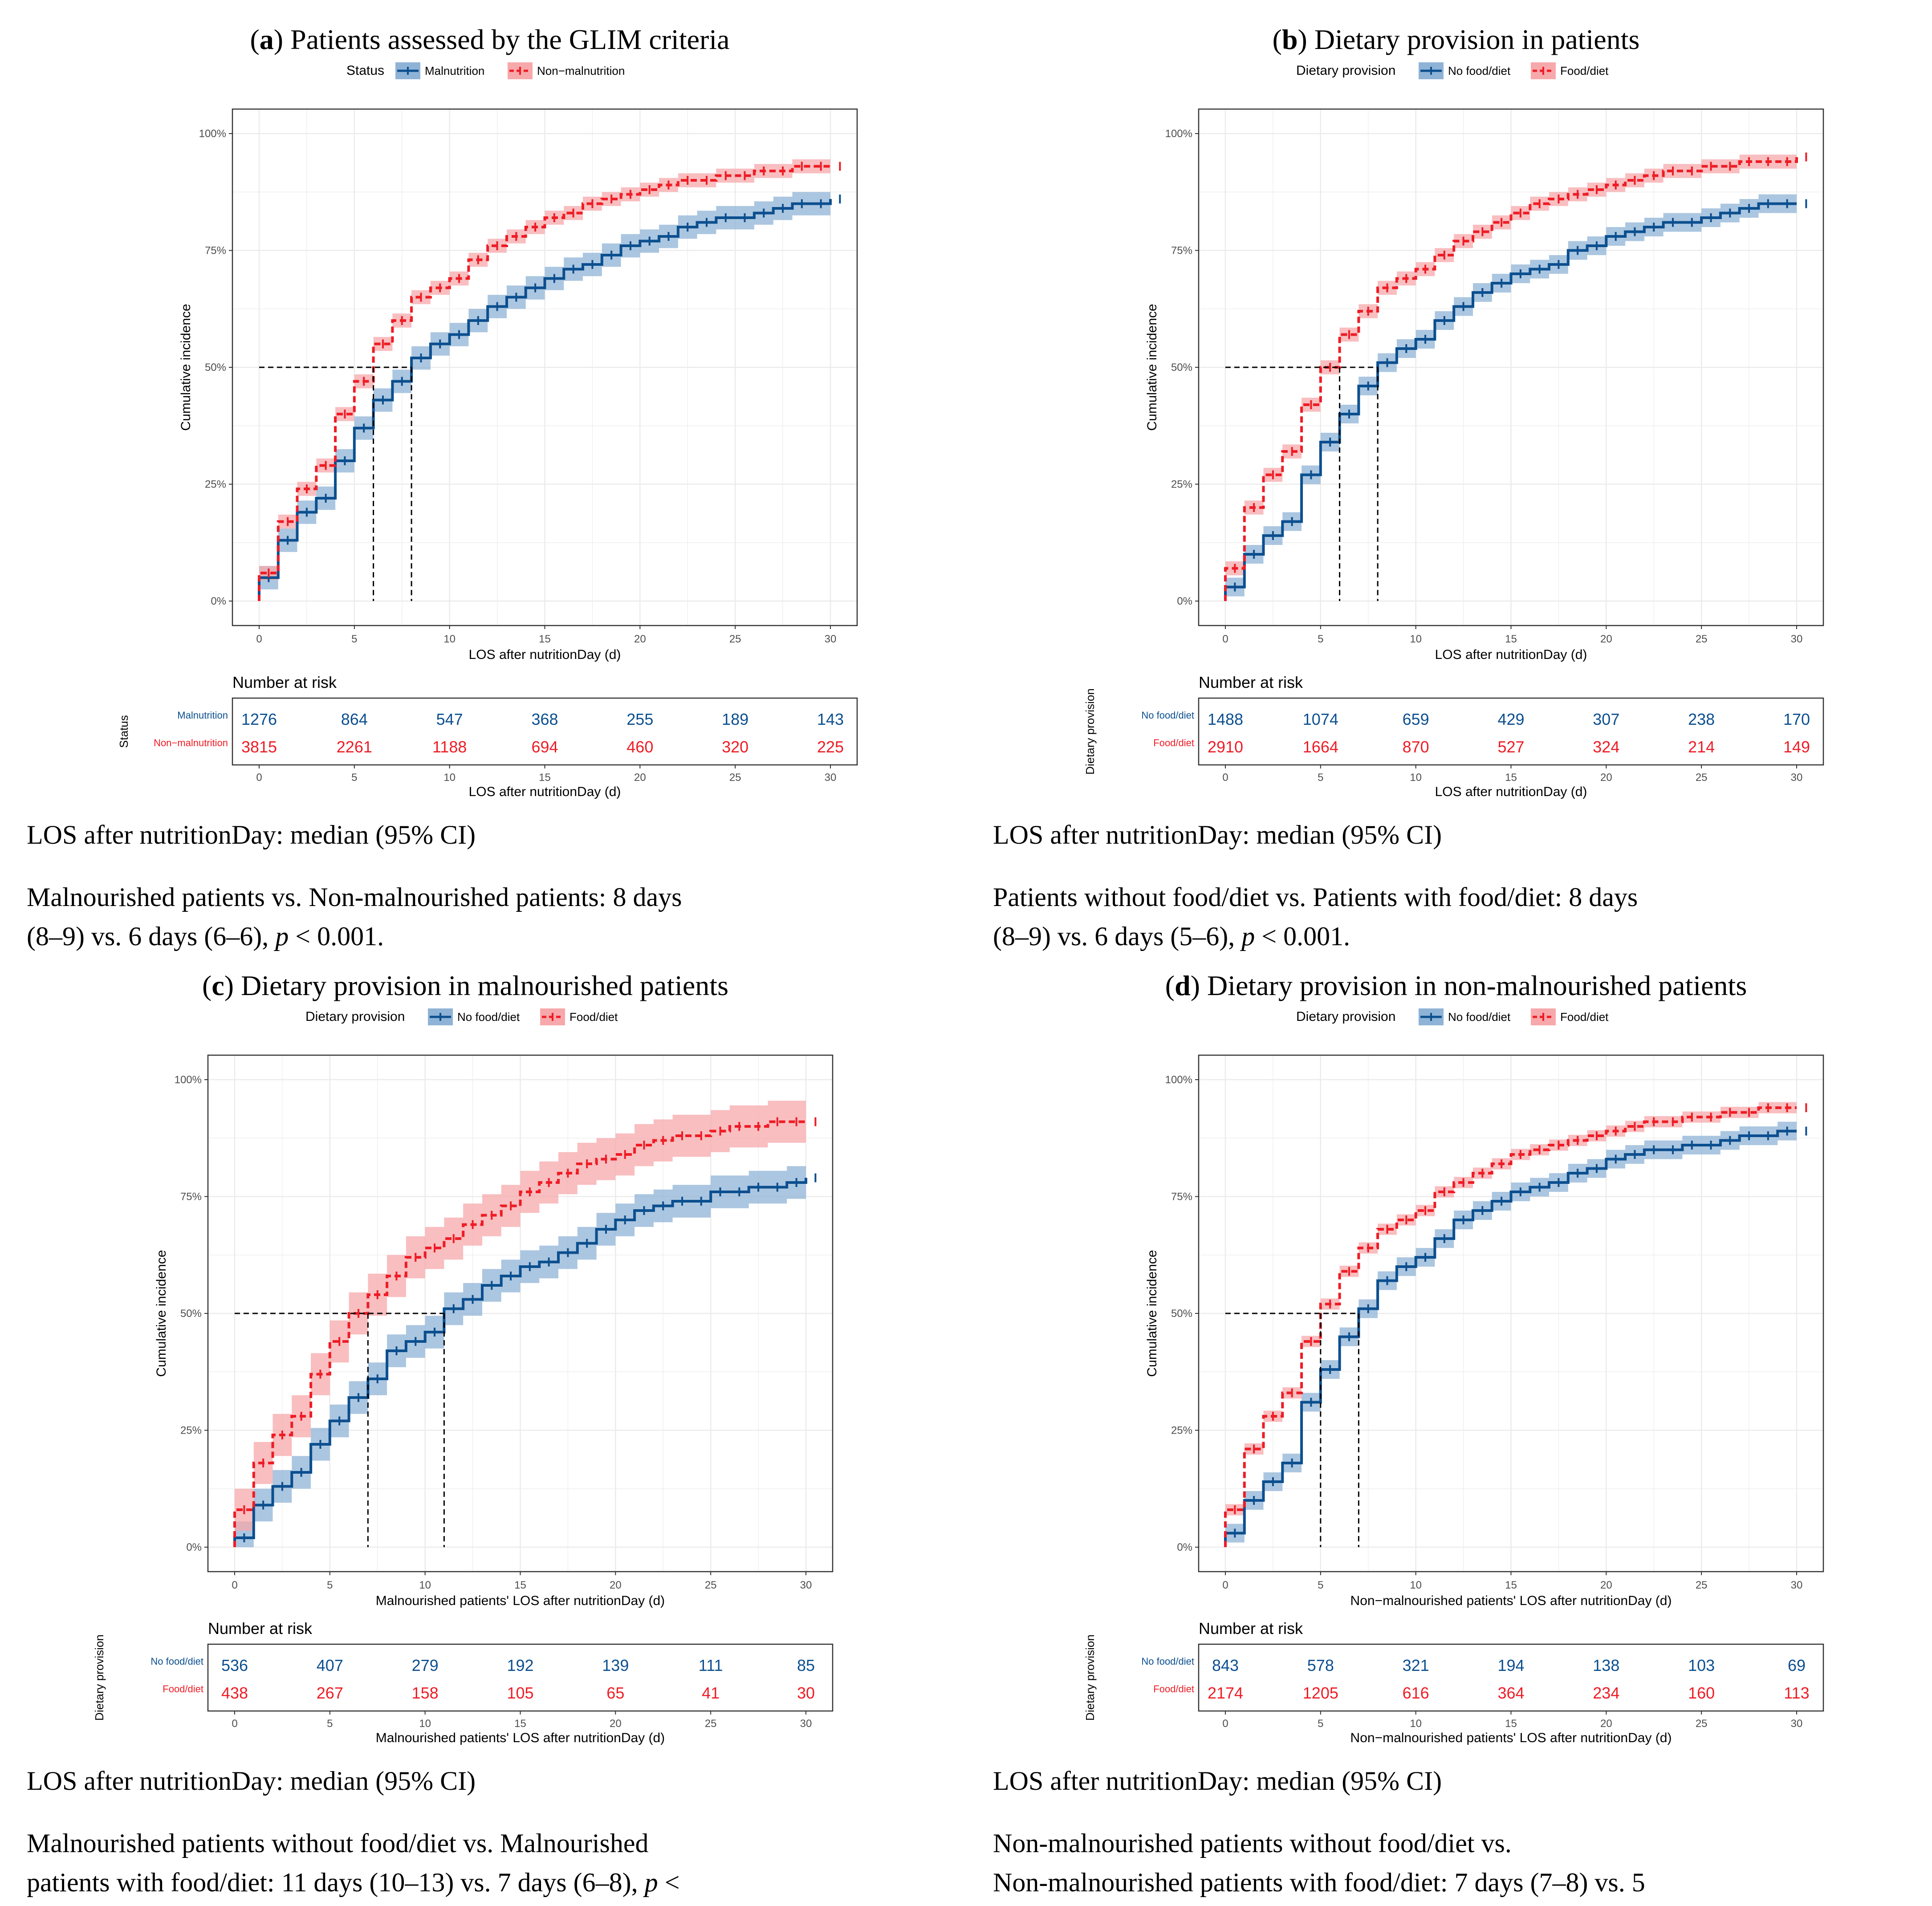 The image size is (1932, 1906). I want to click on risk-row-label: Malnutrition, so click(202, 715).